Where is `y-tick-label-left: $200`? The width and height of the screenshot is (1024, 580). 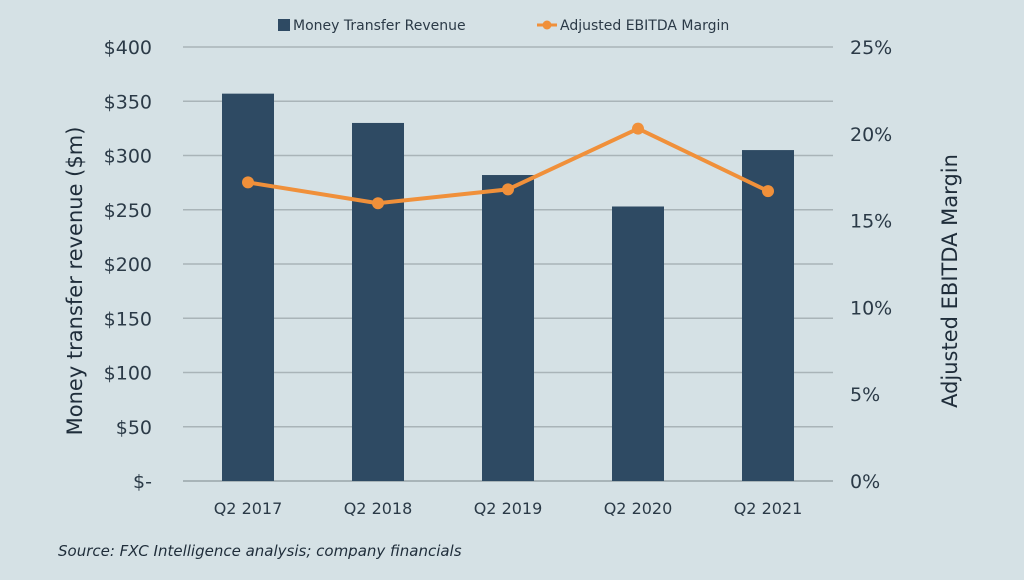
y-tick-label-left: $200 is located at coordinates (128, 265).